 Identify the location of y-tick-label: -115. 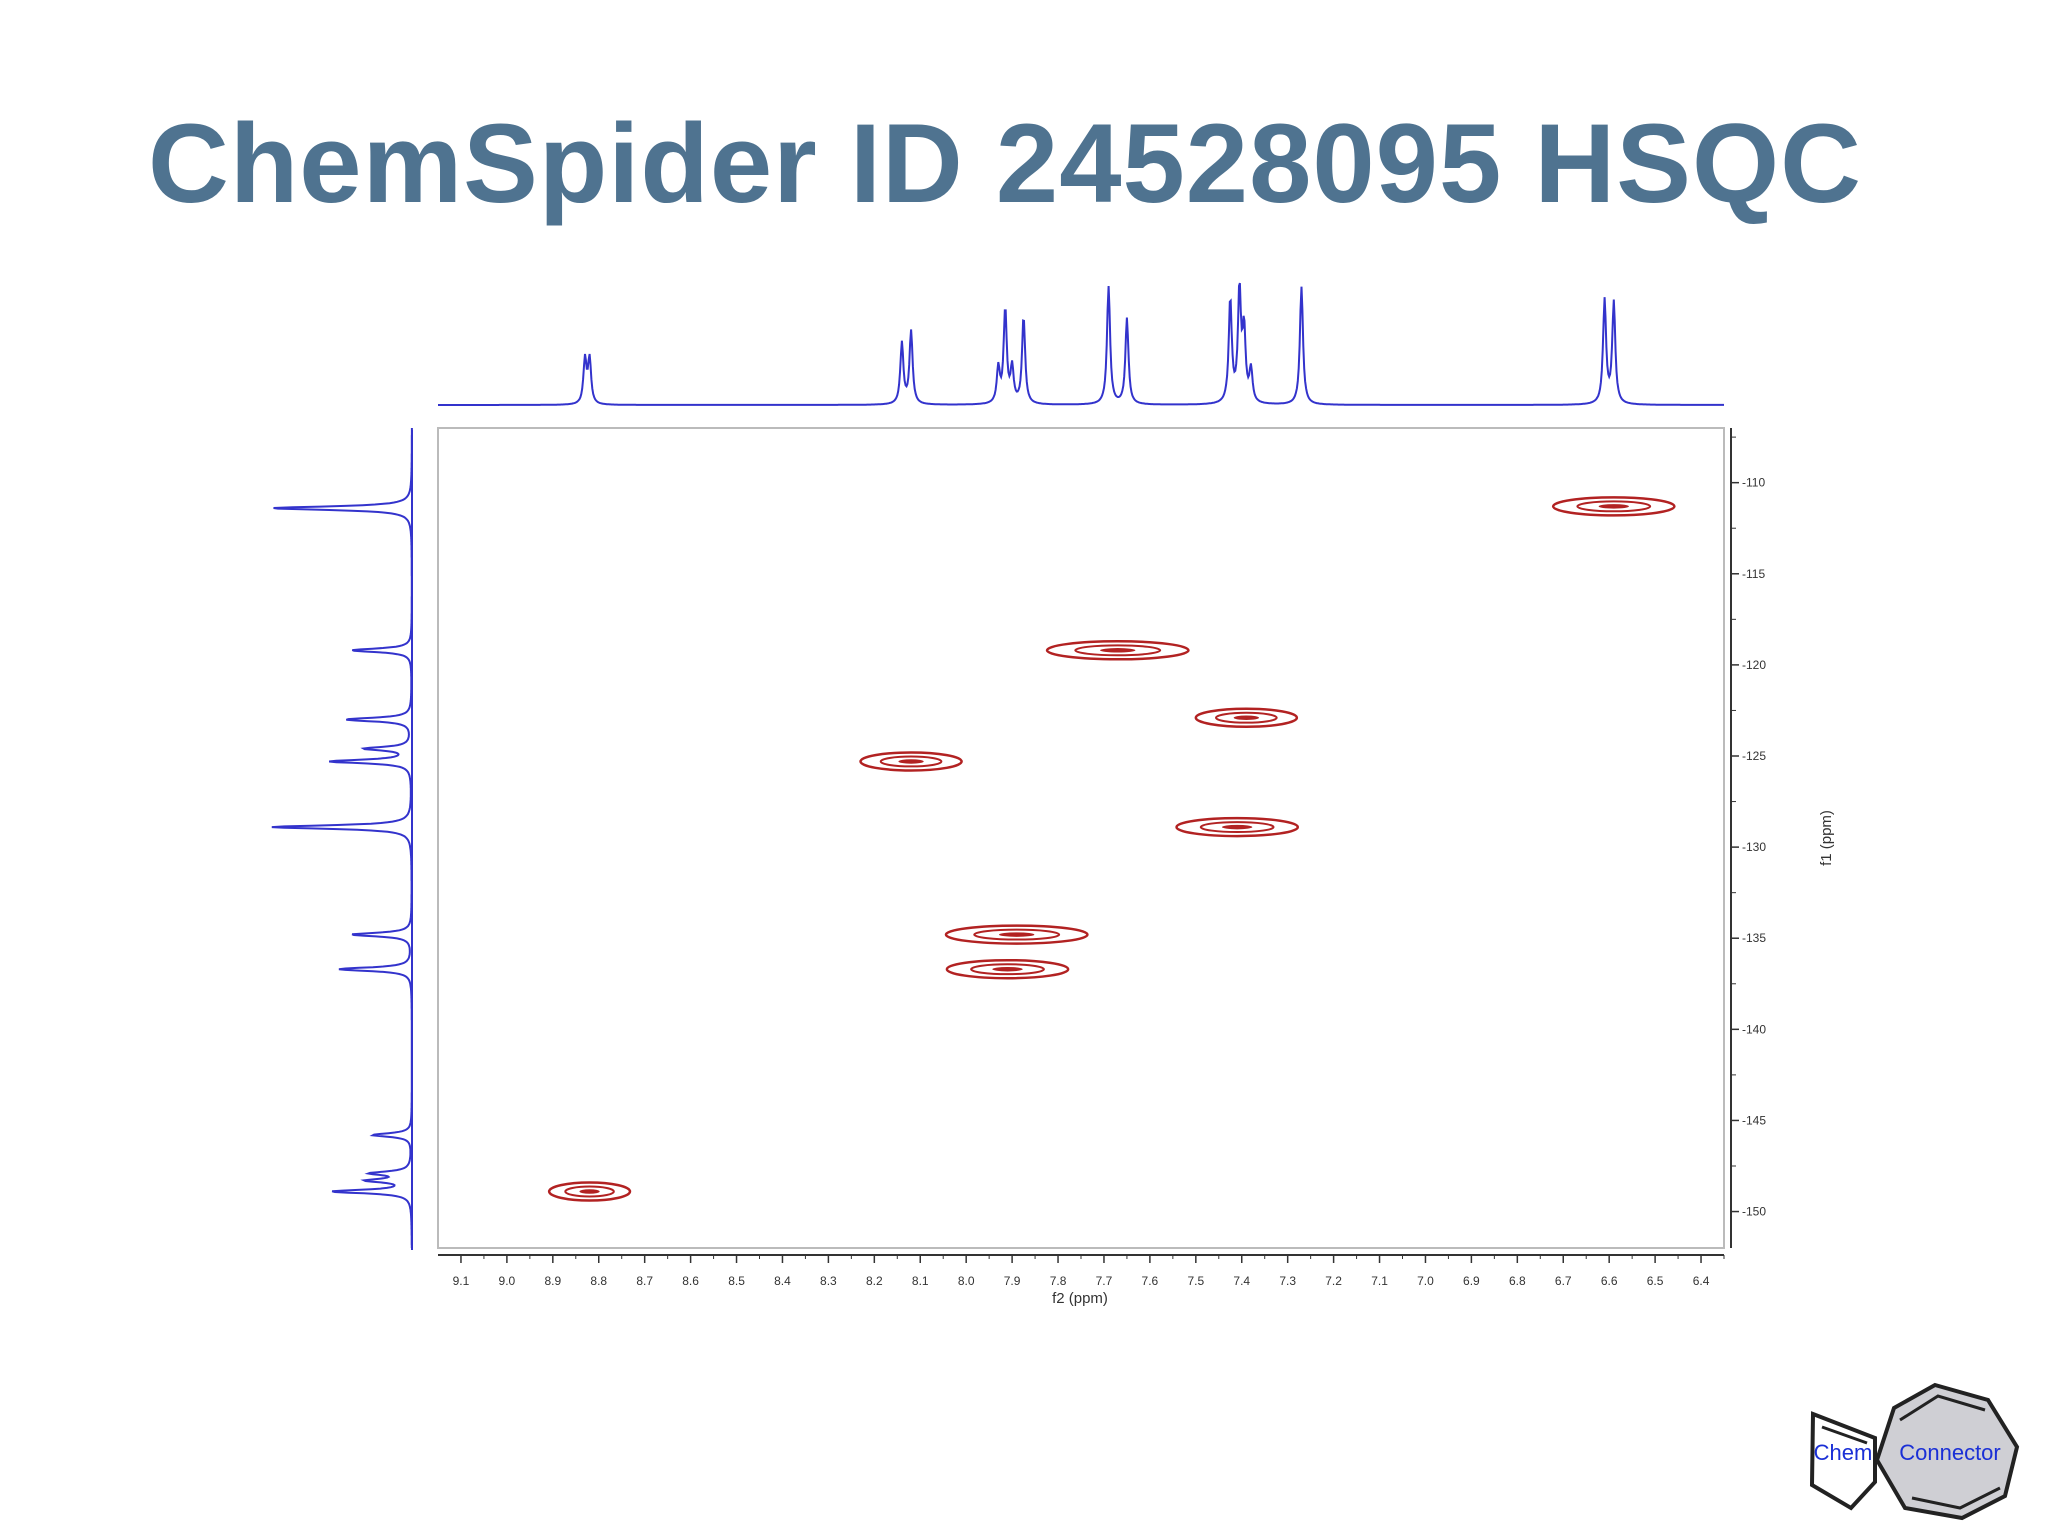
(1753, 574).